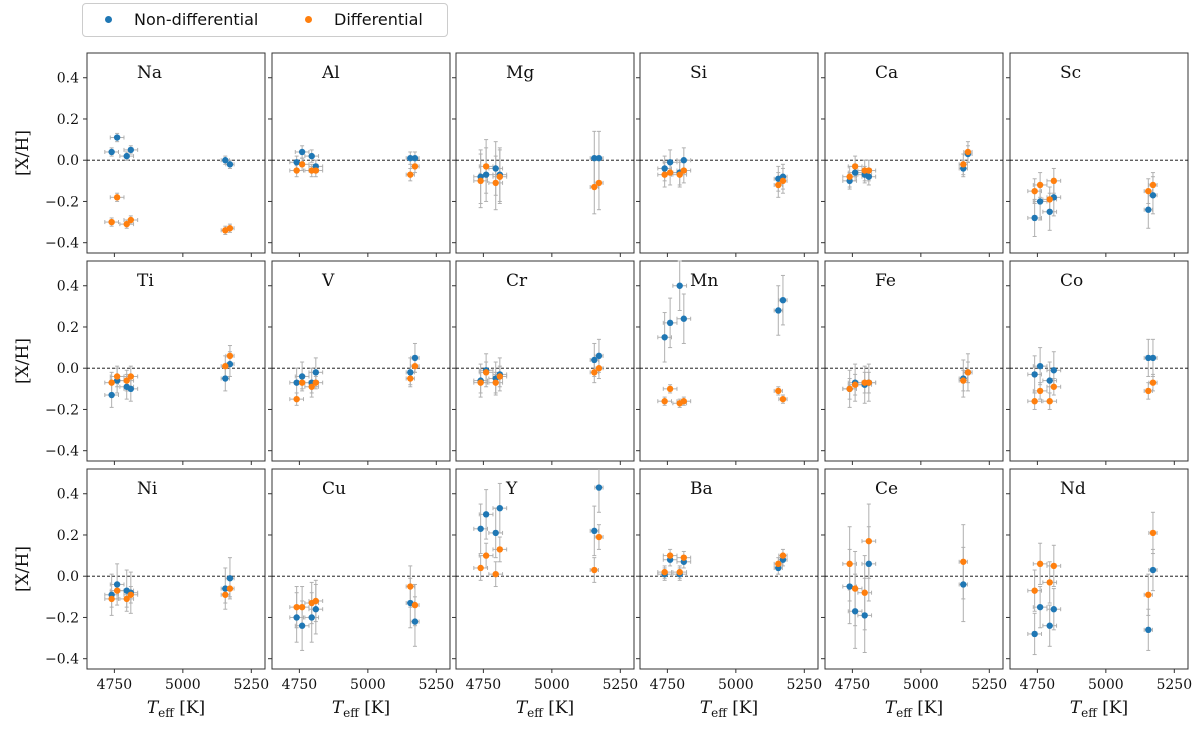  Describe the element at coordinates (727, 154) in the screenshot. I see `panel-si: Si` at that location.